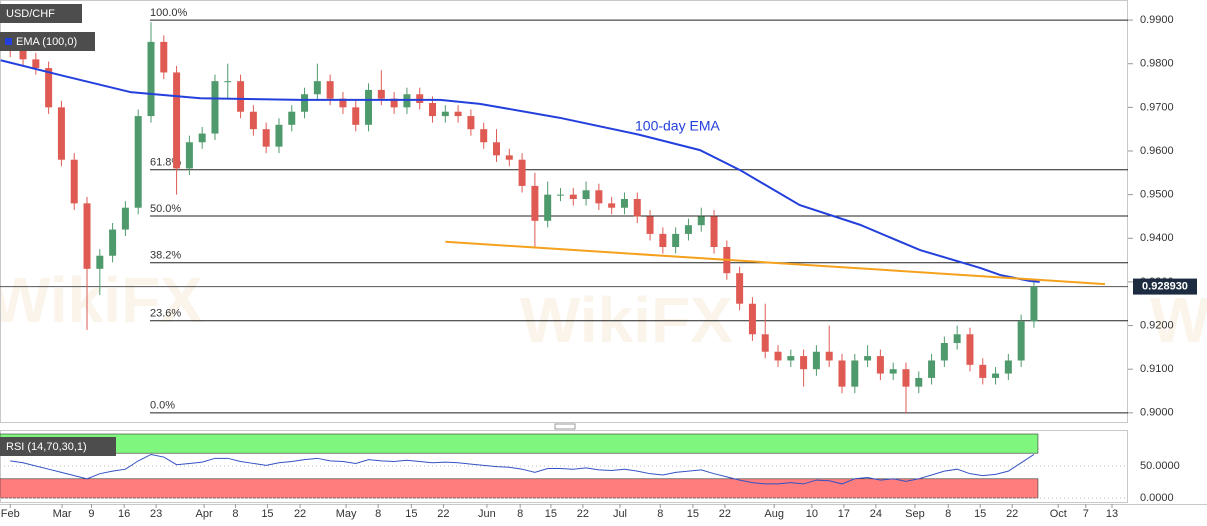  Describe the element at coordinates (522, 469) in the screenshot. I see `rsi-line` at that location.